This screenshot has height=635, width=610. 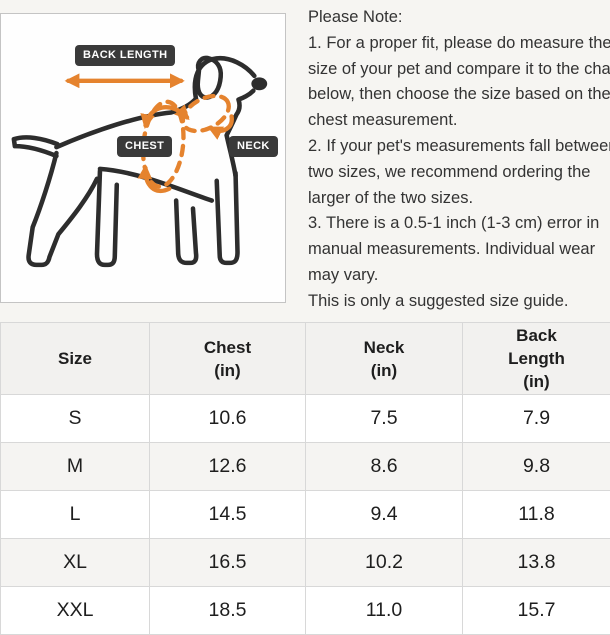 I want to click on cell-size: L, so click(x=75, y=515).